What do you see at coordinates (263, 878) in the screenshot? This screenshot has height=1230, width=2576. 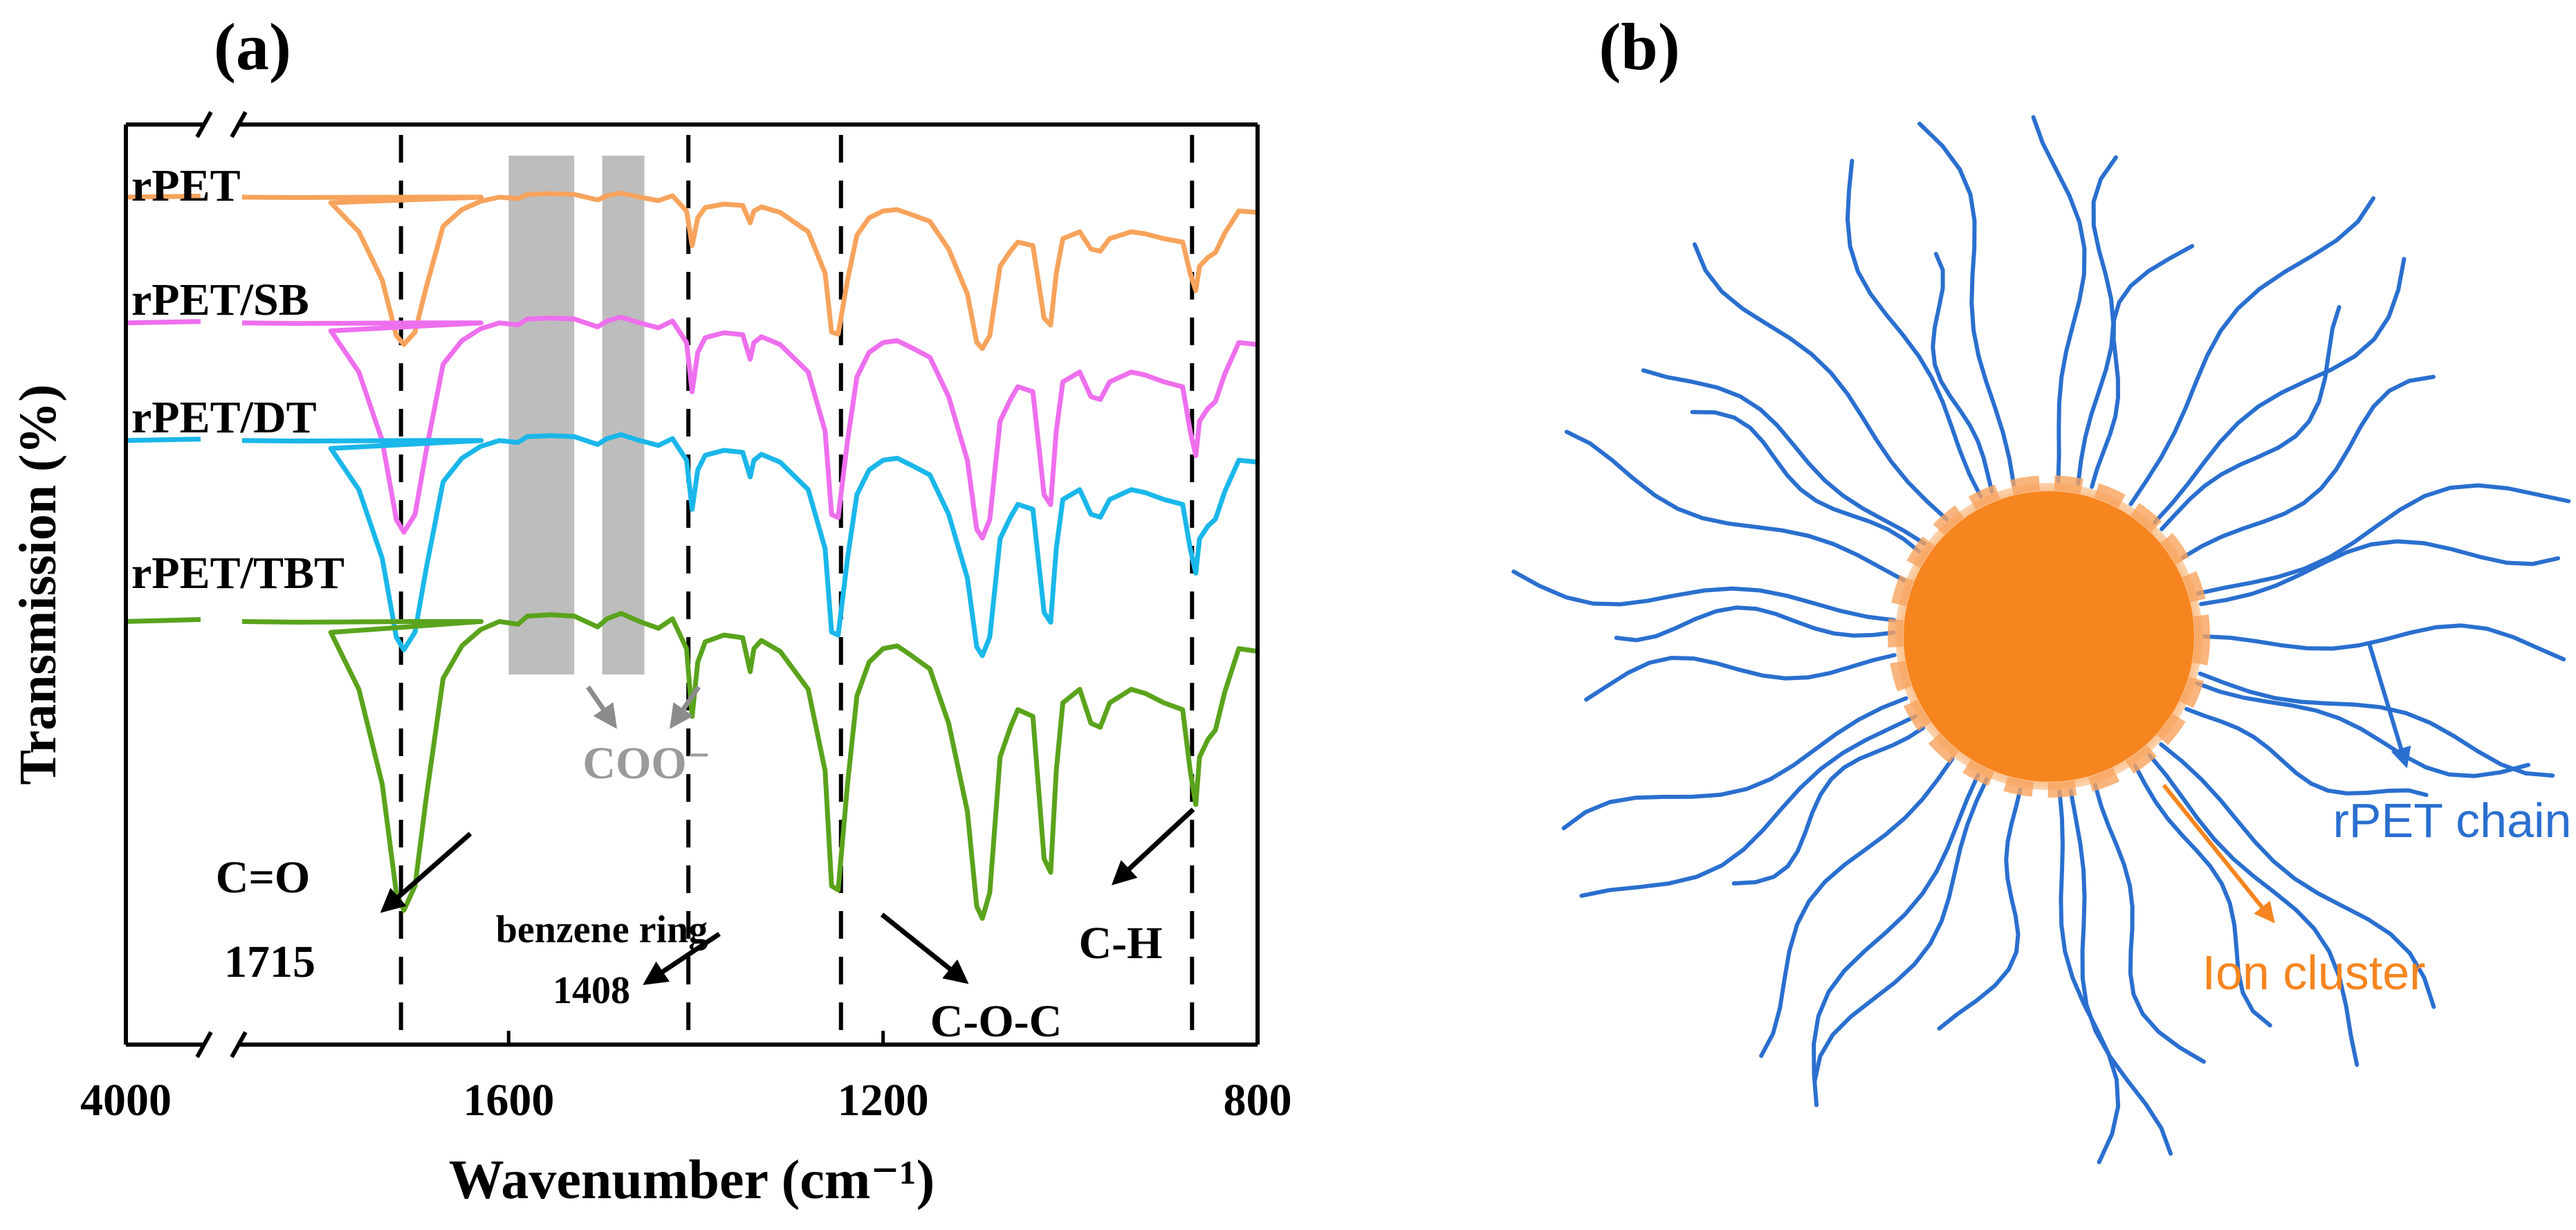 I see `annotation-c-o: C=O` at bounding box center [263, 878].